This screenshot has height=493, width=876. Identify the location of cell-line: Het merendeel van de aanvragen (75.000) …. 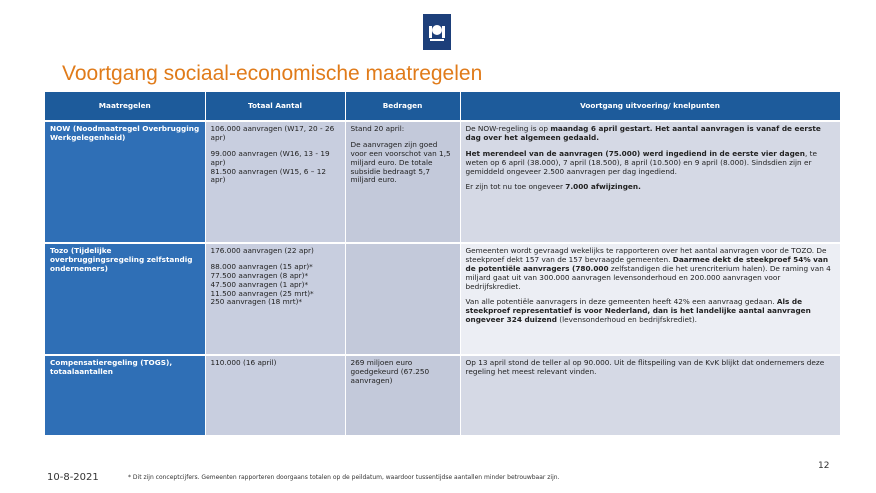
(650, 162).